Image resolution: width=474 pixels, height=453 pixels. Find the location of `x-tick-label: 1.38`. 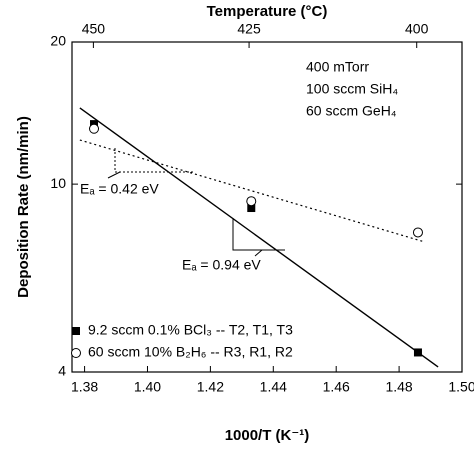

x-tick-label: 1.38 is located at coordinates (84, 387).